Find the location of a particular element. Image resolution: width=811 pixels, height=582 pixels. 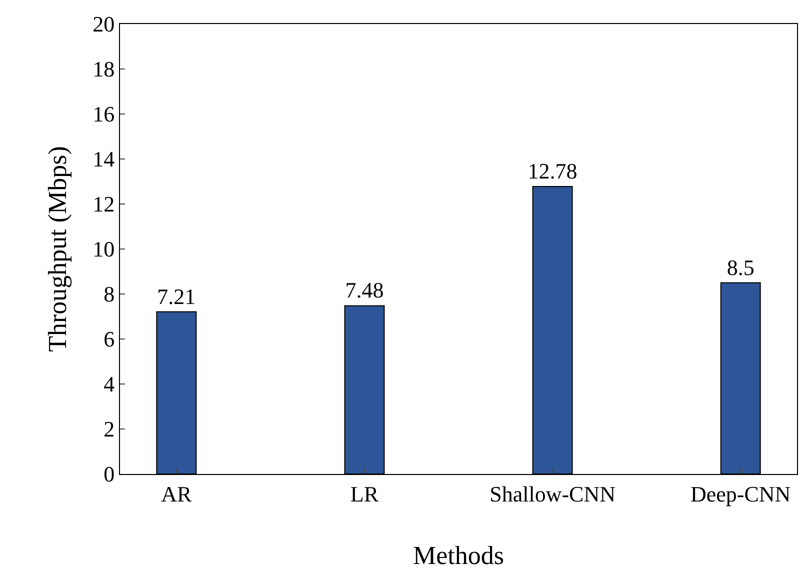

x-axis-title: Methods is located at coordinates (458, 555).